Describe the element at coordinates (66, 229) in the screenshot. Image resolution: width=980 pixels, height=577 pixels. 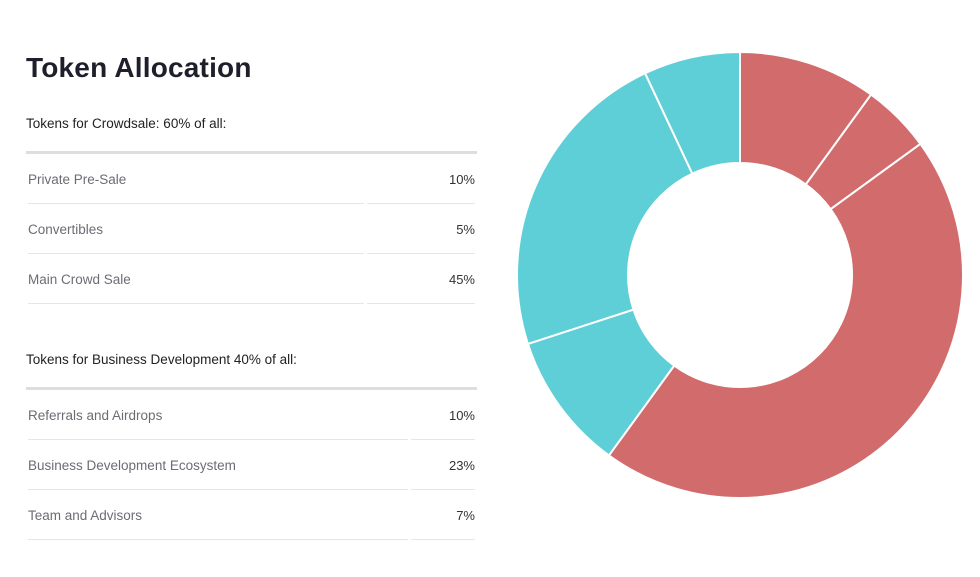
I see `row-label: Convertibles` at that location.